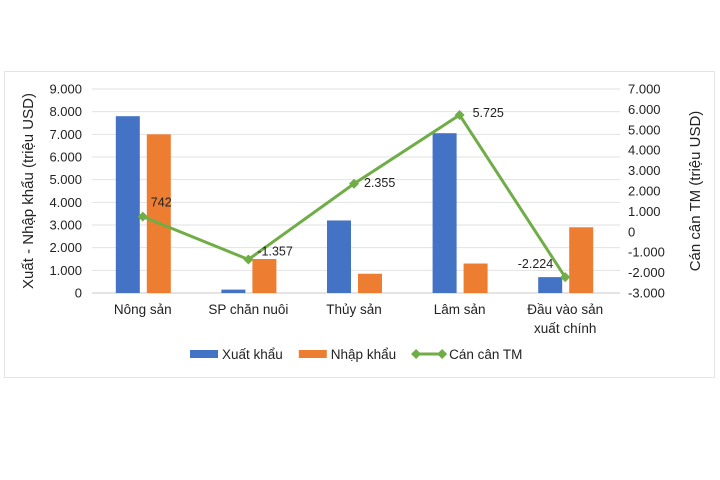 The height and width of the screenshot is (480, 720). What do you see at coordinates (644, 191) in the screenshot?
I see `y-right-tick-label: 2.000` at bounding box center [644, 191].